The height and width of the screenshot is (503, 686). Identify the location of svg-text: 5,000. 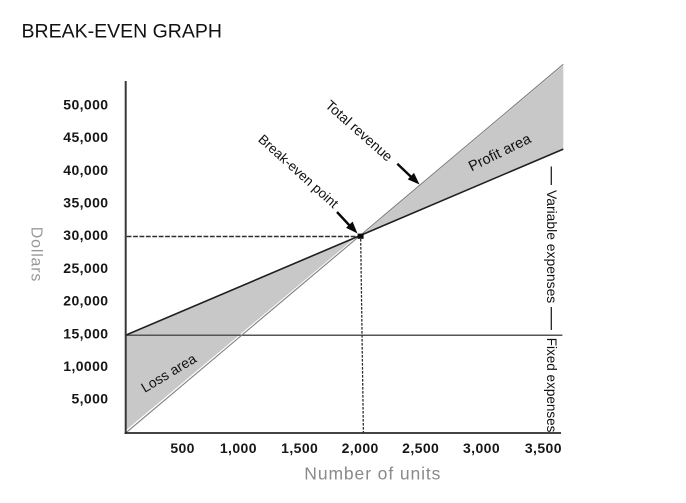
(89, 399).